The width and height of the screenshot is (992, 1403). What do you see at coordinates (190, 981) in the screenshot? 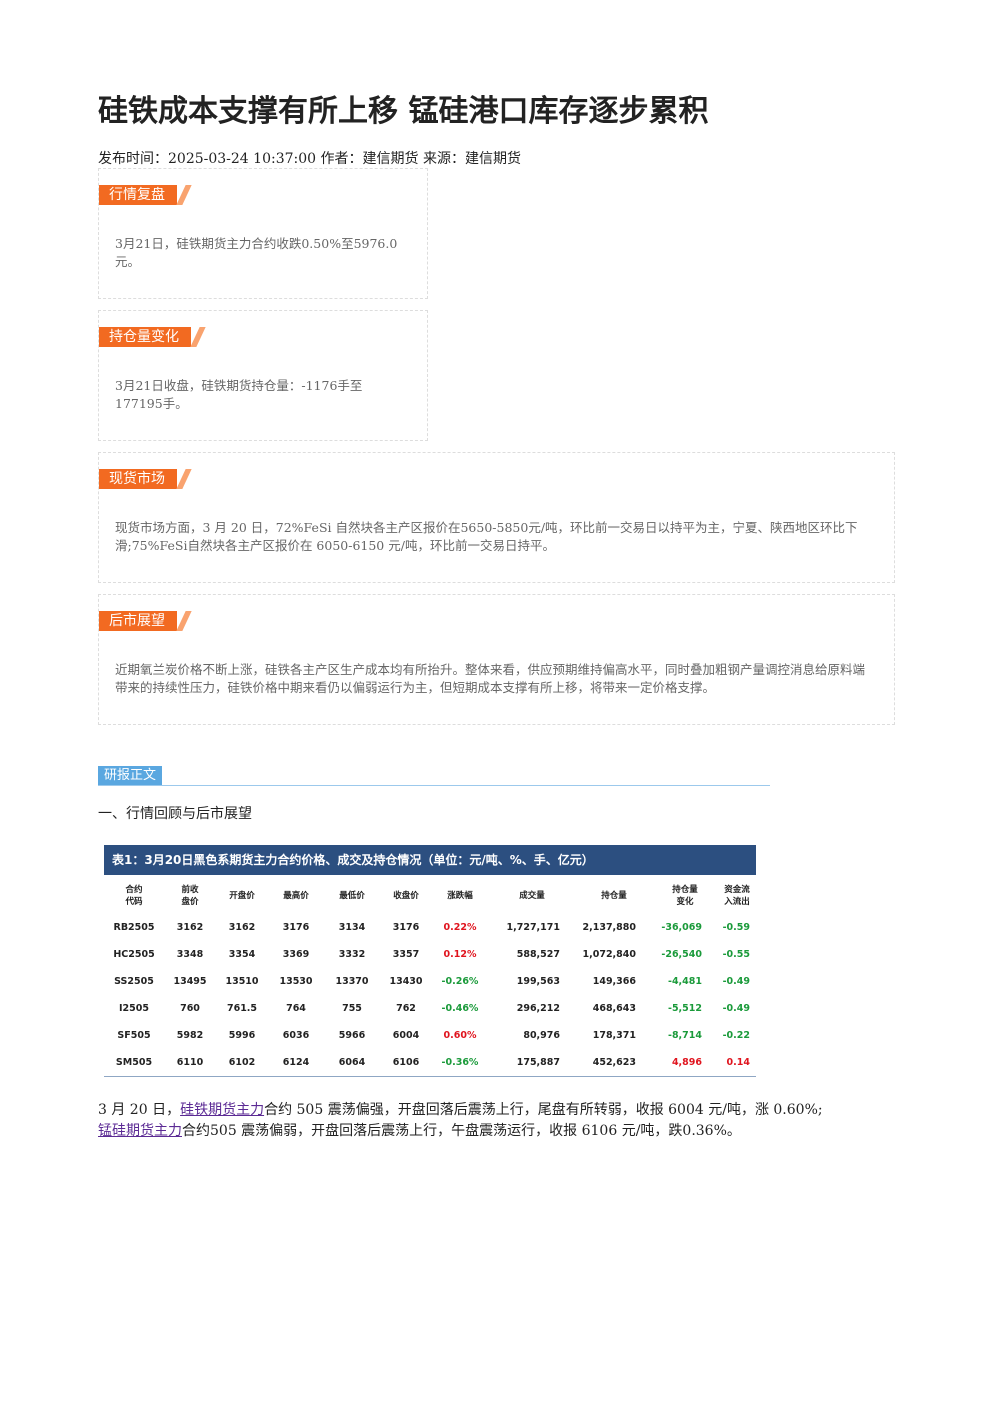
I see `table-cell: 13495` at bounding box center [190, 981].